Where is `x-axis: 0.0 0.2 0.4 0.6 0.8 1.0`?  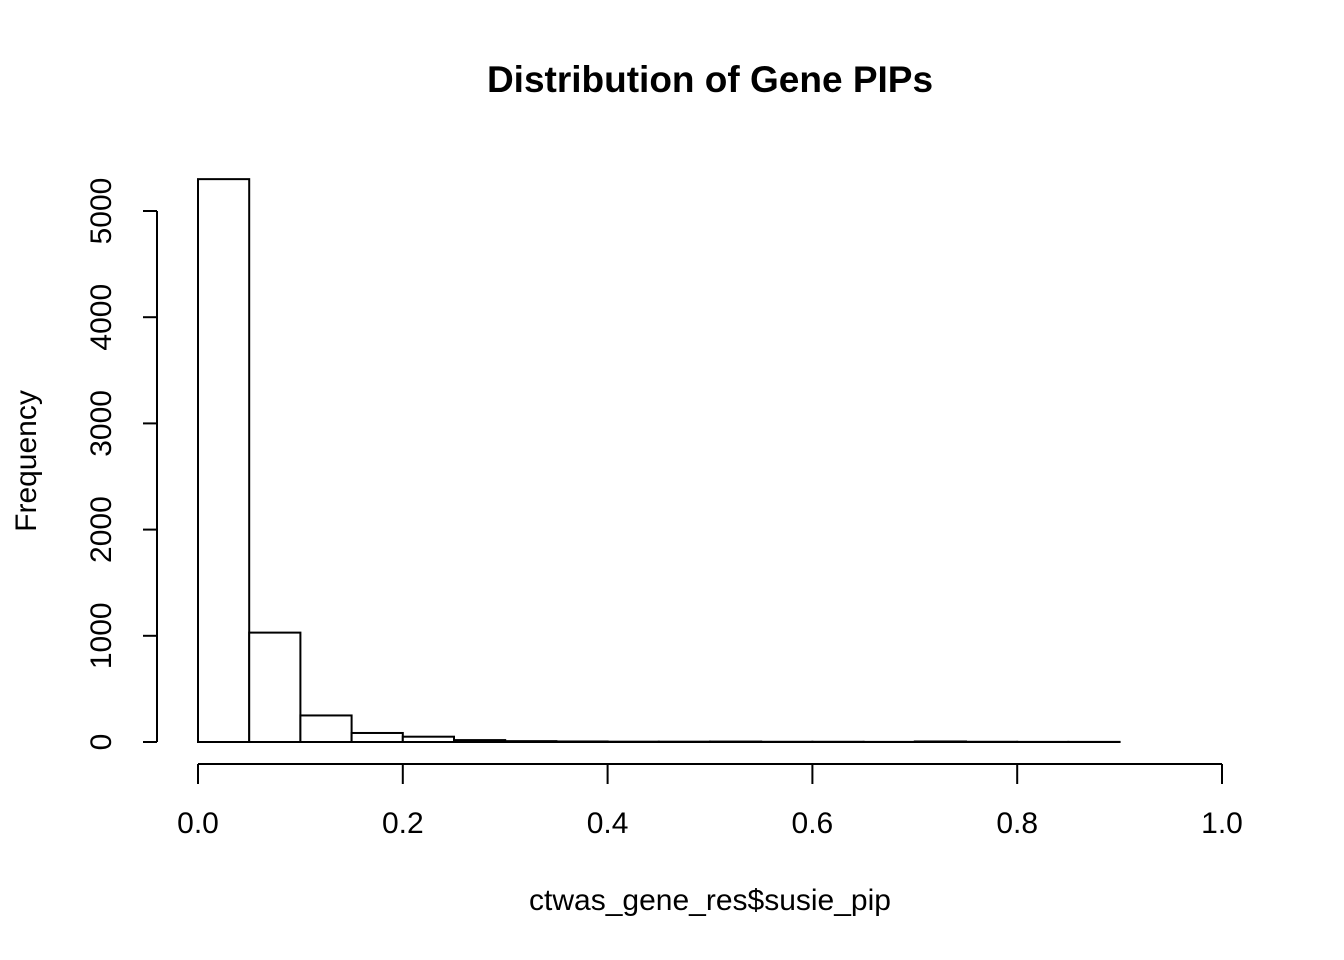
x-axis: 0.0 0.2 0.4 0.6 0.8 1.0 is located at coordinates (710, 801).